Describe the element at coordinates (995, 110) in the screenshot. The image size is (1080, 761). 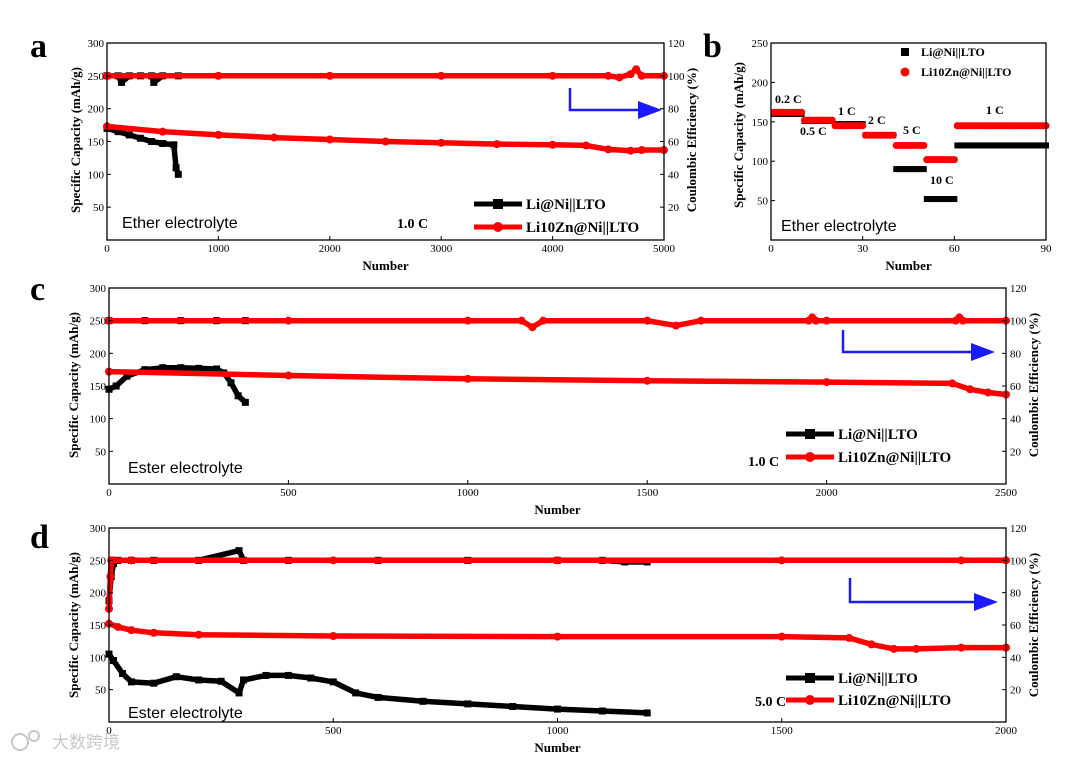
I see `rate-step-label: 1 C` at that location.